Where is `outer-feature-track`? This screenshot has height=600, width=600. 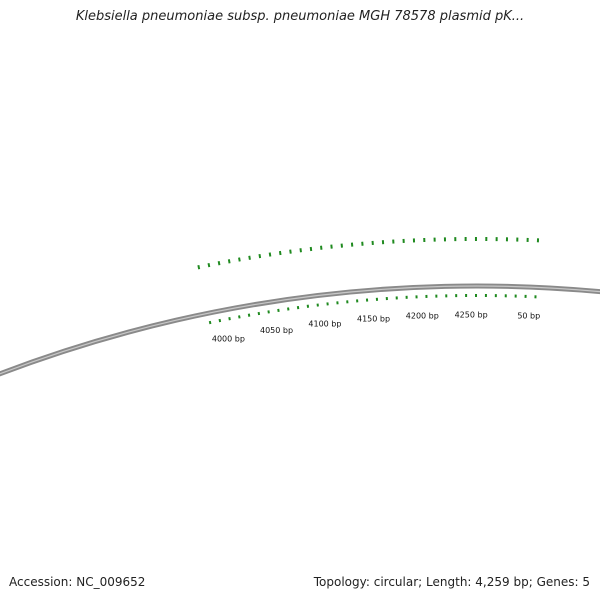 outer-feature-track is located at coordinates (368, 253).